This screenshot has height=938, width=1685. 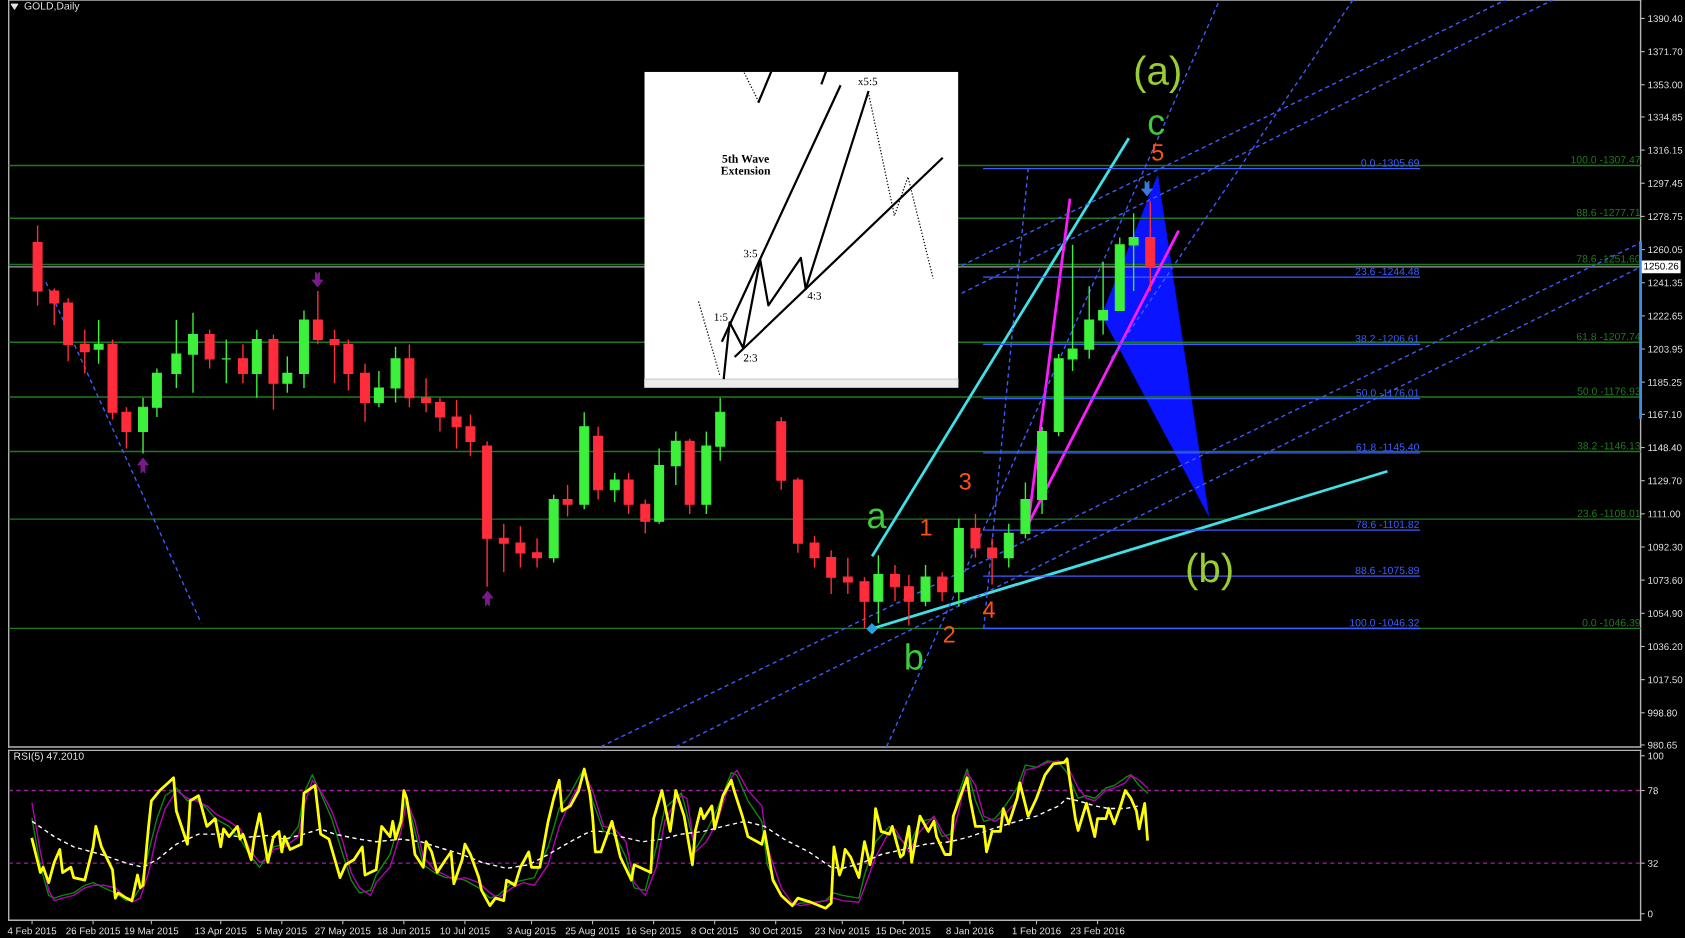 I want to click on annotation: 3:5, so click(x=750, y=253).